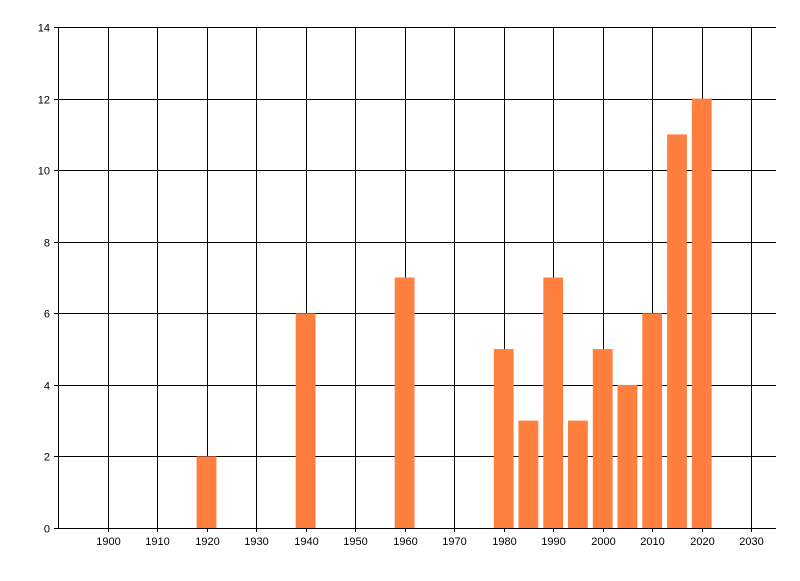 Image resolution: width=800 pixels, height=581 pixels. What do you see at coordinates (44, 29) in the screenshot?
I see `y-tick-label: 14` at bounding box center [44, 29].